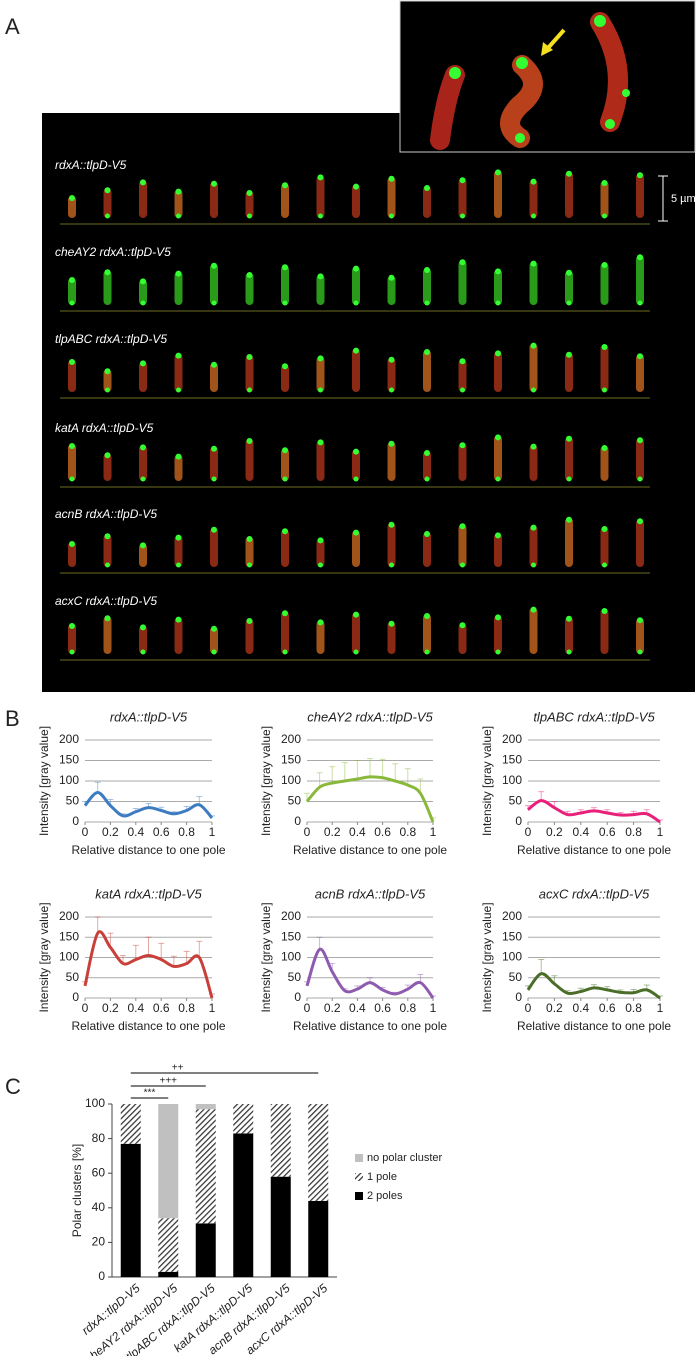 The width and height of the screenshot is (697, 1356). What do you see at coordinates (370, 716) in the screenshot?
I see `chart-title: cheAY2 rdxA::tlpD-V5` at bounding box center [370, 716].